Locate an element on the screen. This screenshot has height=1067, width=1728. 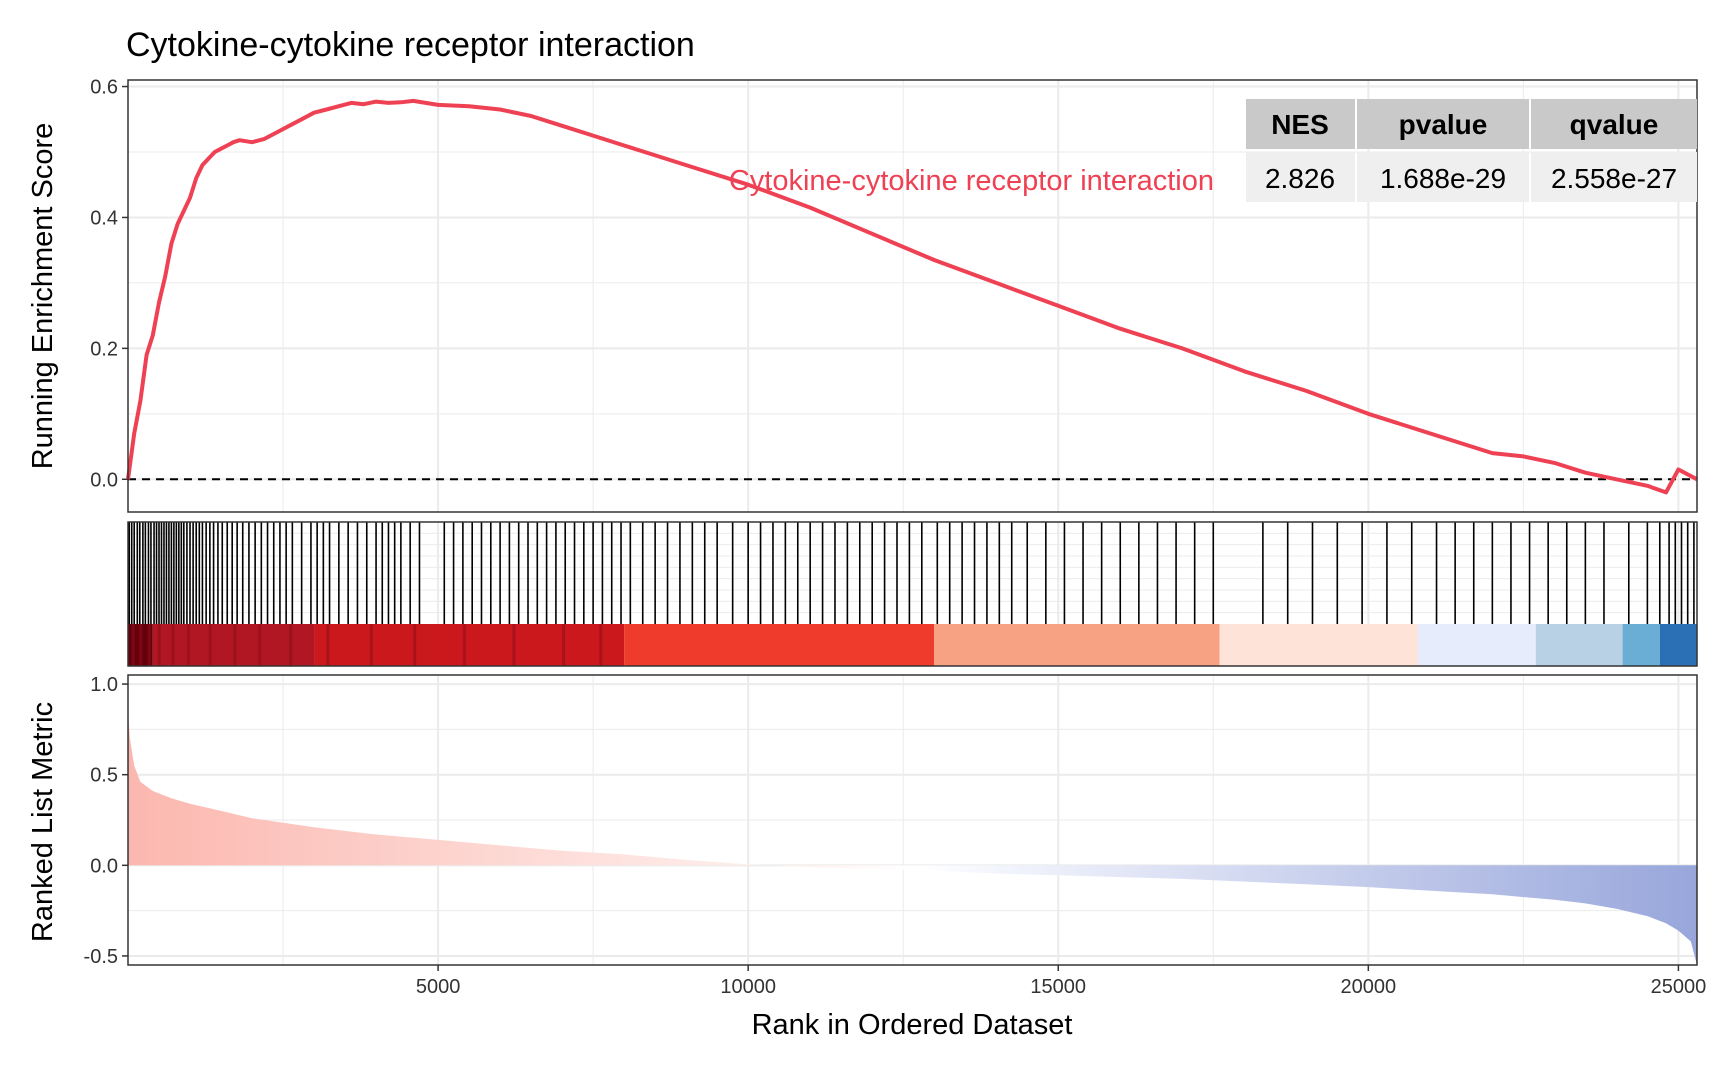
x-axis-label: Rank in Ordered Dataset is located at coordinates (912, 1025).